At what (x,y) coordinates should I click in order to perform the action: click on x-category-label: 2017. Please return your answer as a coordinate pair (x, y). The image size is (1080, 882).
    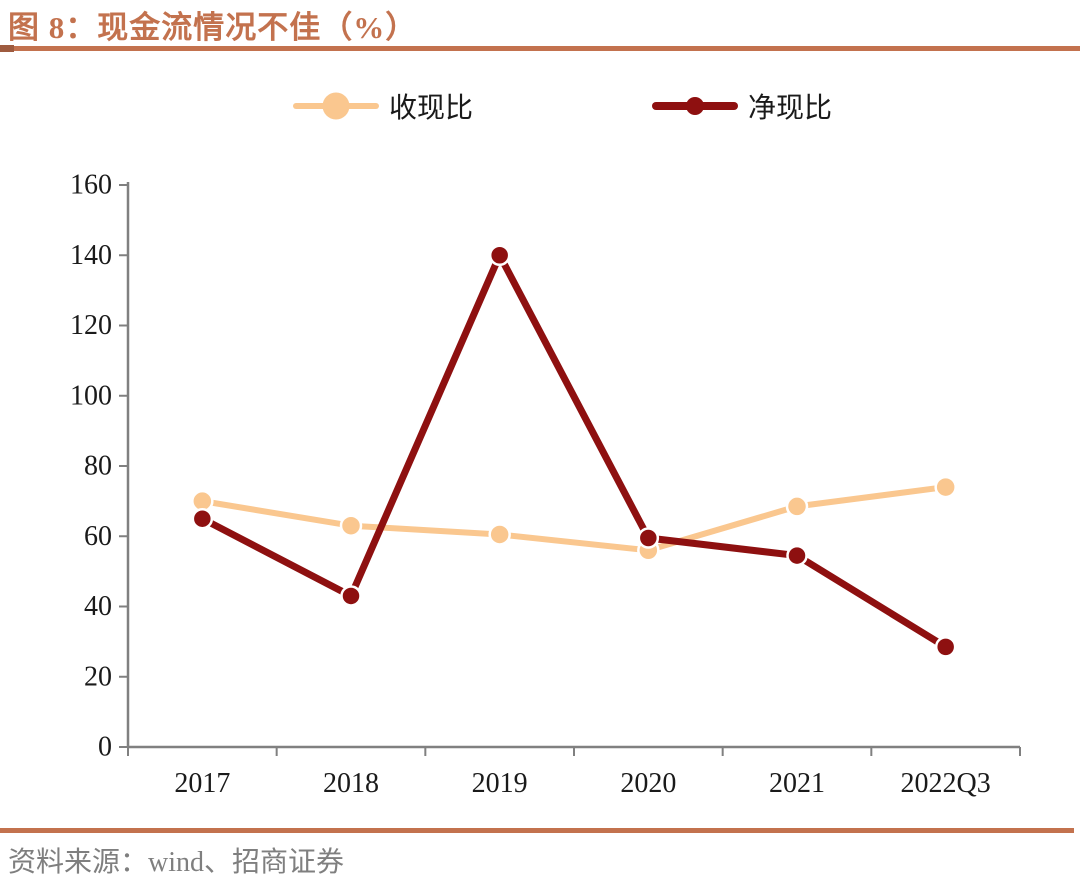
    Looking at the image, I should click on (202, 783).